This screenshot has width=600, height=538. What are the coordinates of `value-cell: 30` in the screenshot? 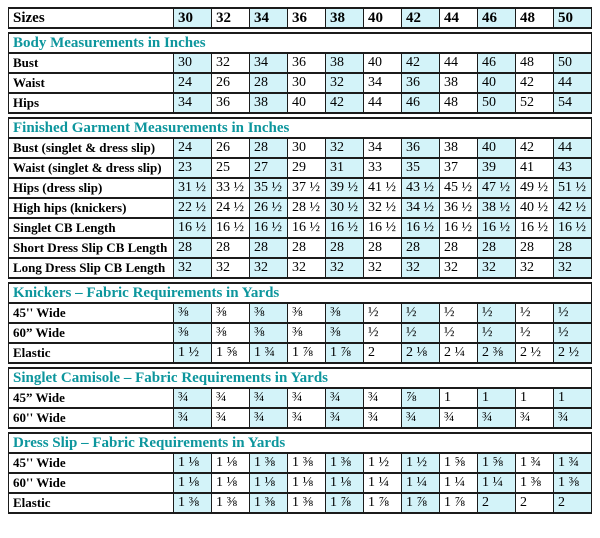 It's located at (306, 148).